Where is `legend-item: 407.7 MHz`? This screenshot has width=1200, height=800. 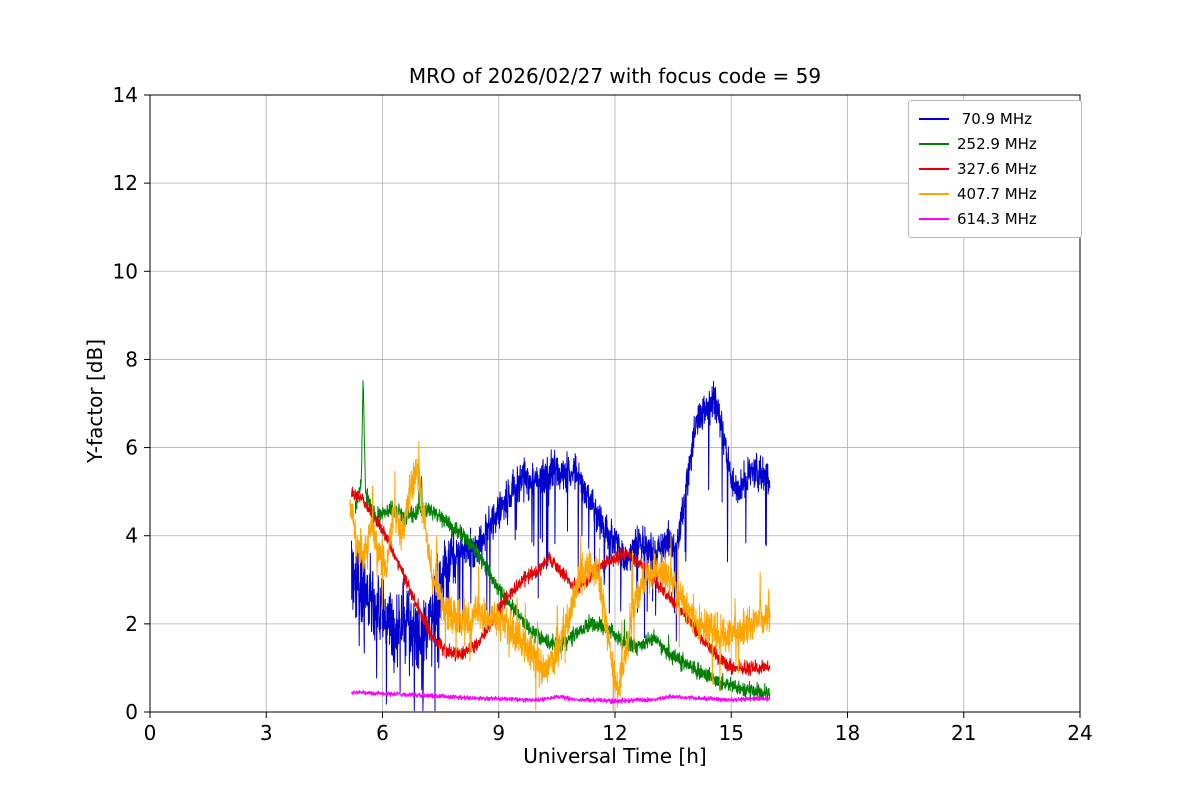
legend-item: 407.7 MHz is located at coordinates (995, 194).